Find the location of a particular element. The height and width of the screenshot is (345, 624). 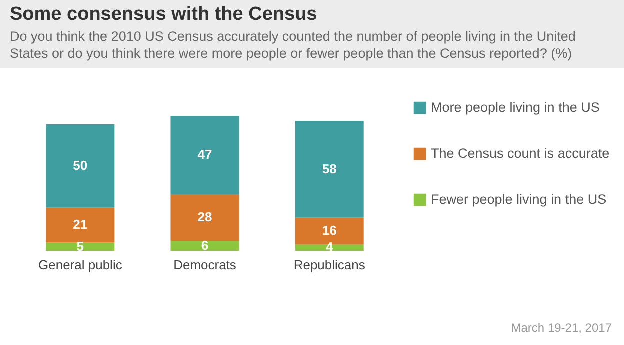

data-label: 47 is located at coordinates (205, 154).